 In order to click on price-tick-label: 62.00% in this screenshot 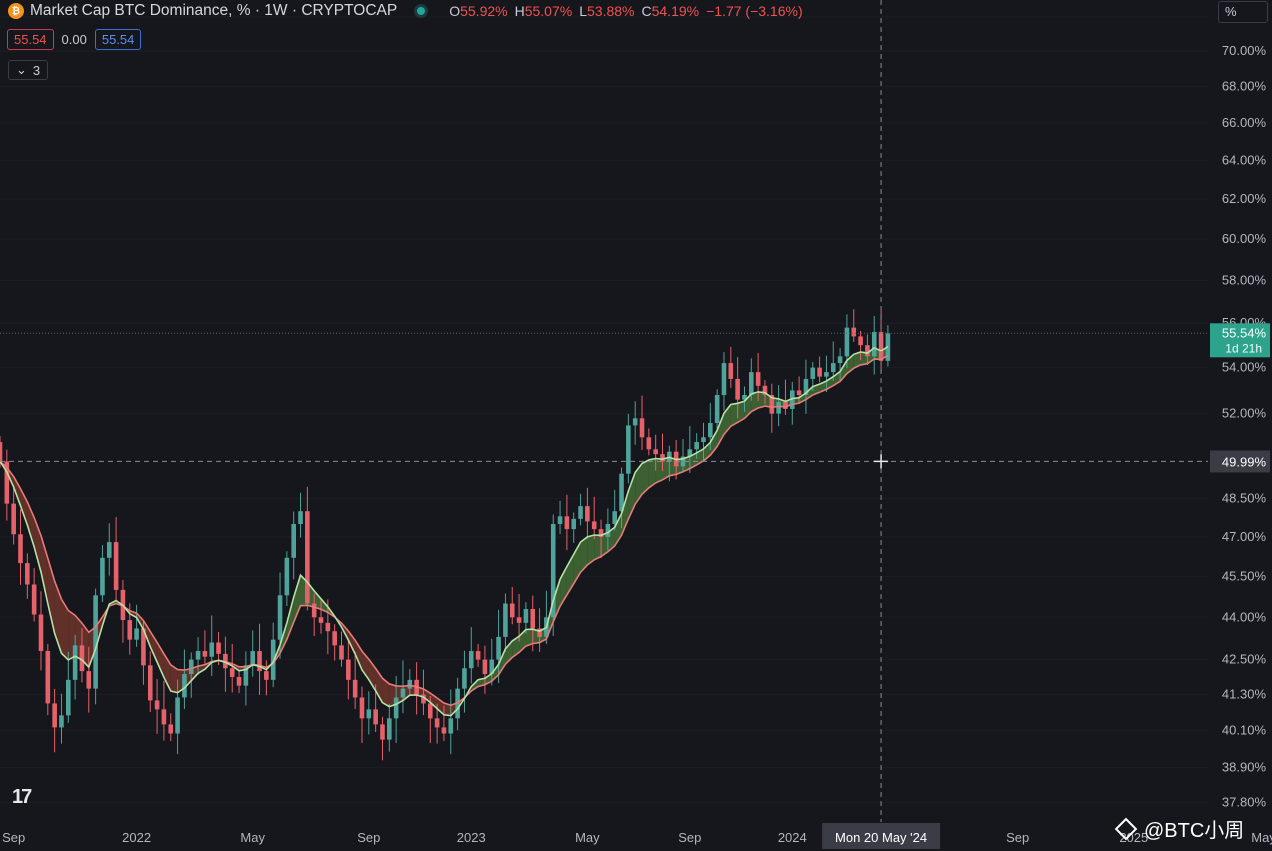, I will do `click(1244, 198)`.